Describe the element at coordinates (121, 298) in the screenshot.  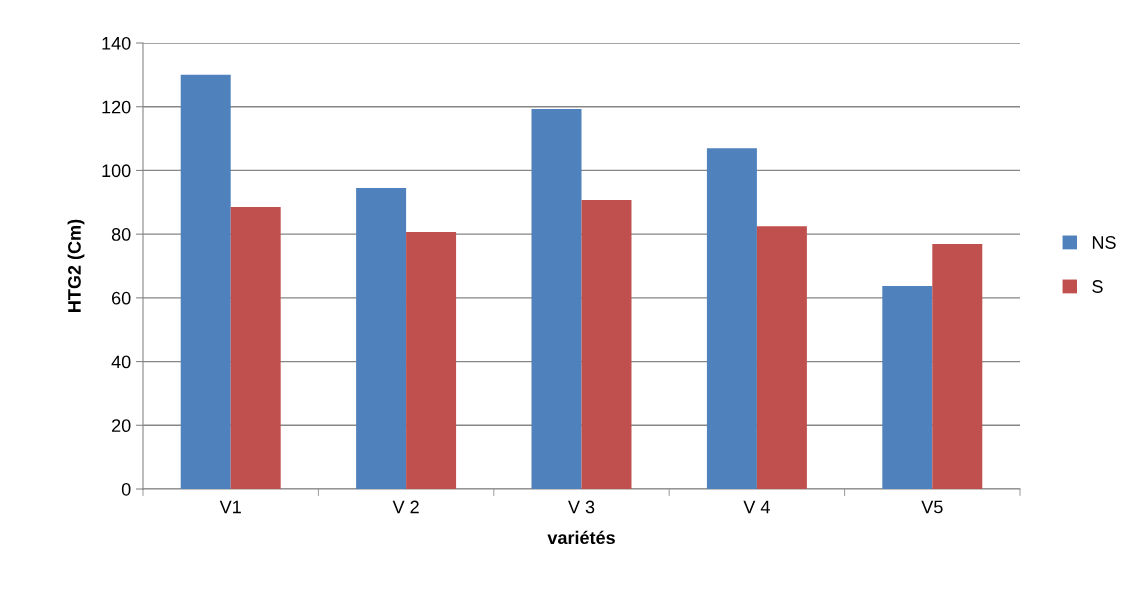
I see `y-tick-label: 60` at that location.